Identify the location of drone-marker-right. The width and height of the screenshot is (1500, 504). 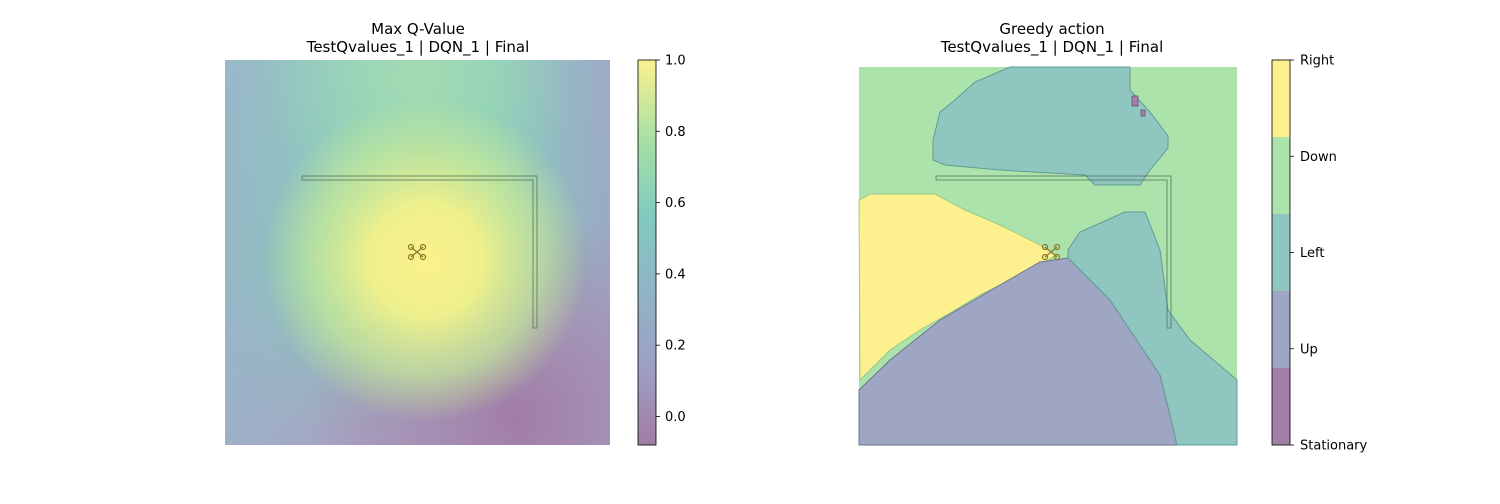
(1051, 252).